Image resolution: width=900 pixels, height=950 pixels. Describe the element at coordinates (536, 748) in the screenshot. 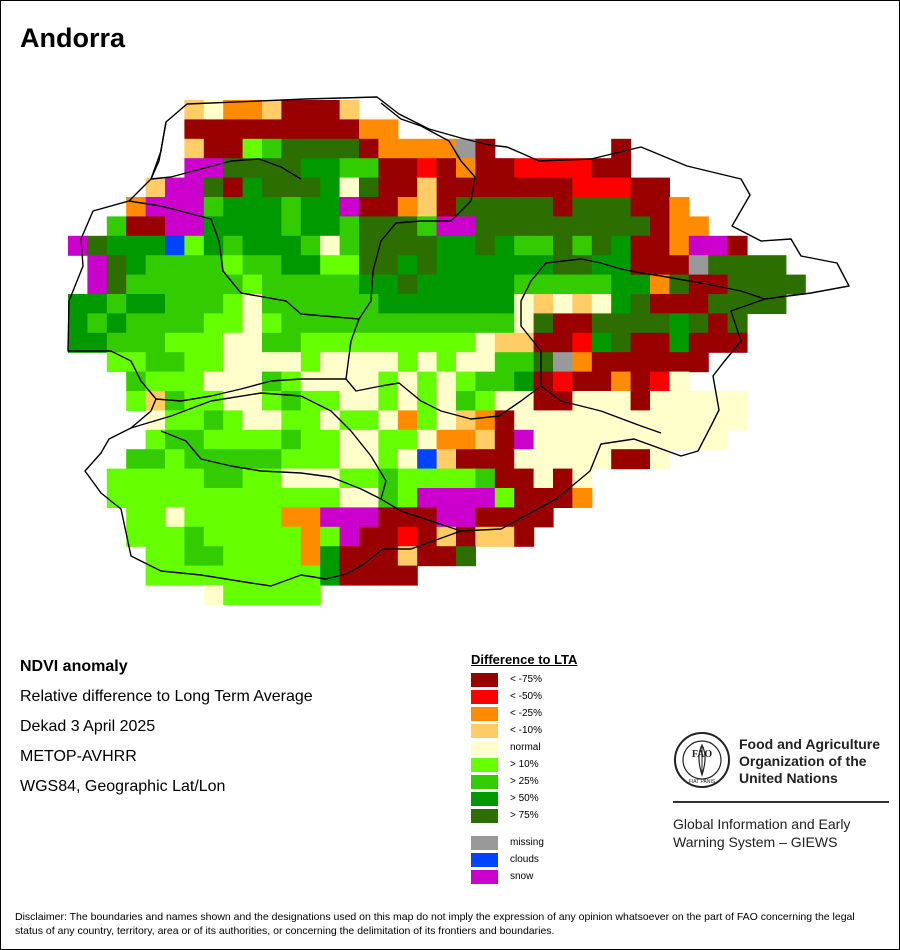

I see `legend-entry: normal` at that location.